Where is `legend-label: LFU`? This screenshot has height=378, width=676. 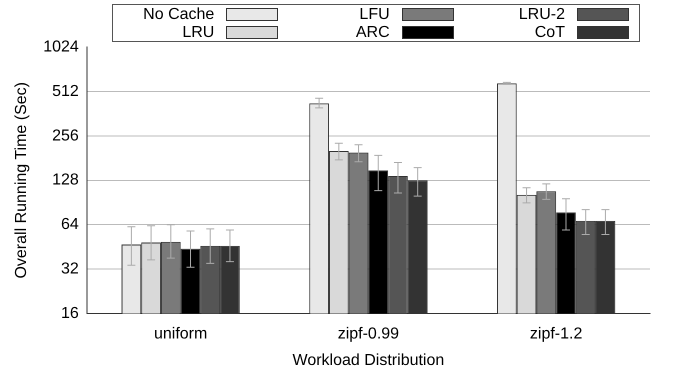
legend-label: LFU is located at coordinates (374, 14).